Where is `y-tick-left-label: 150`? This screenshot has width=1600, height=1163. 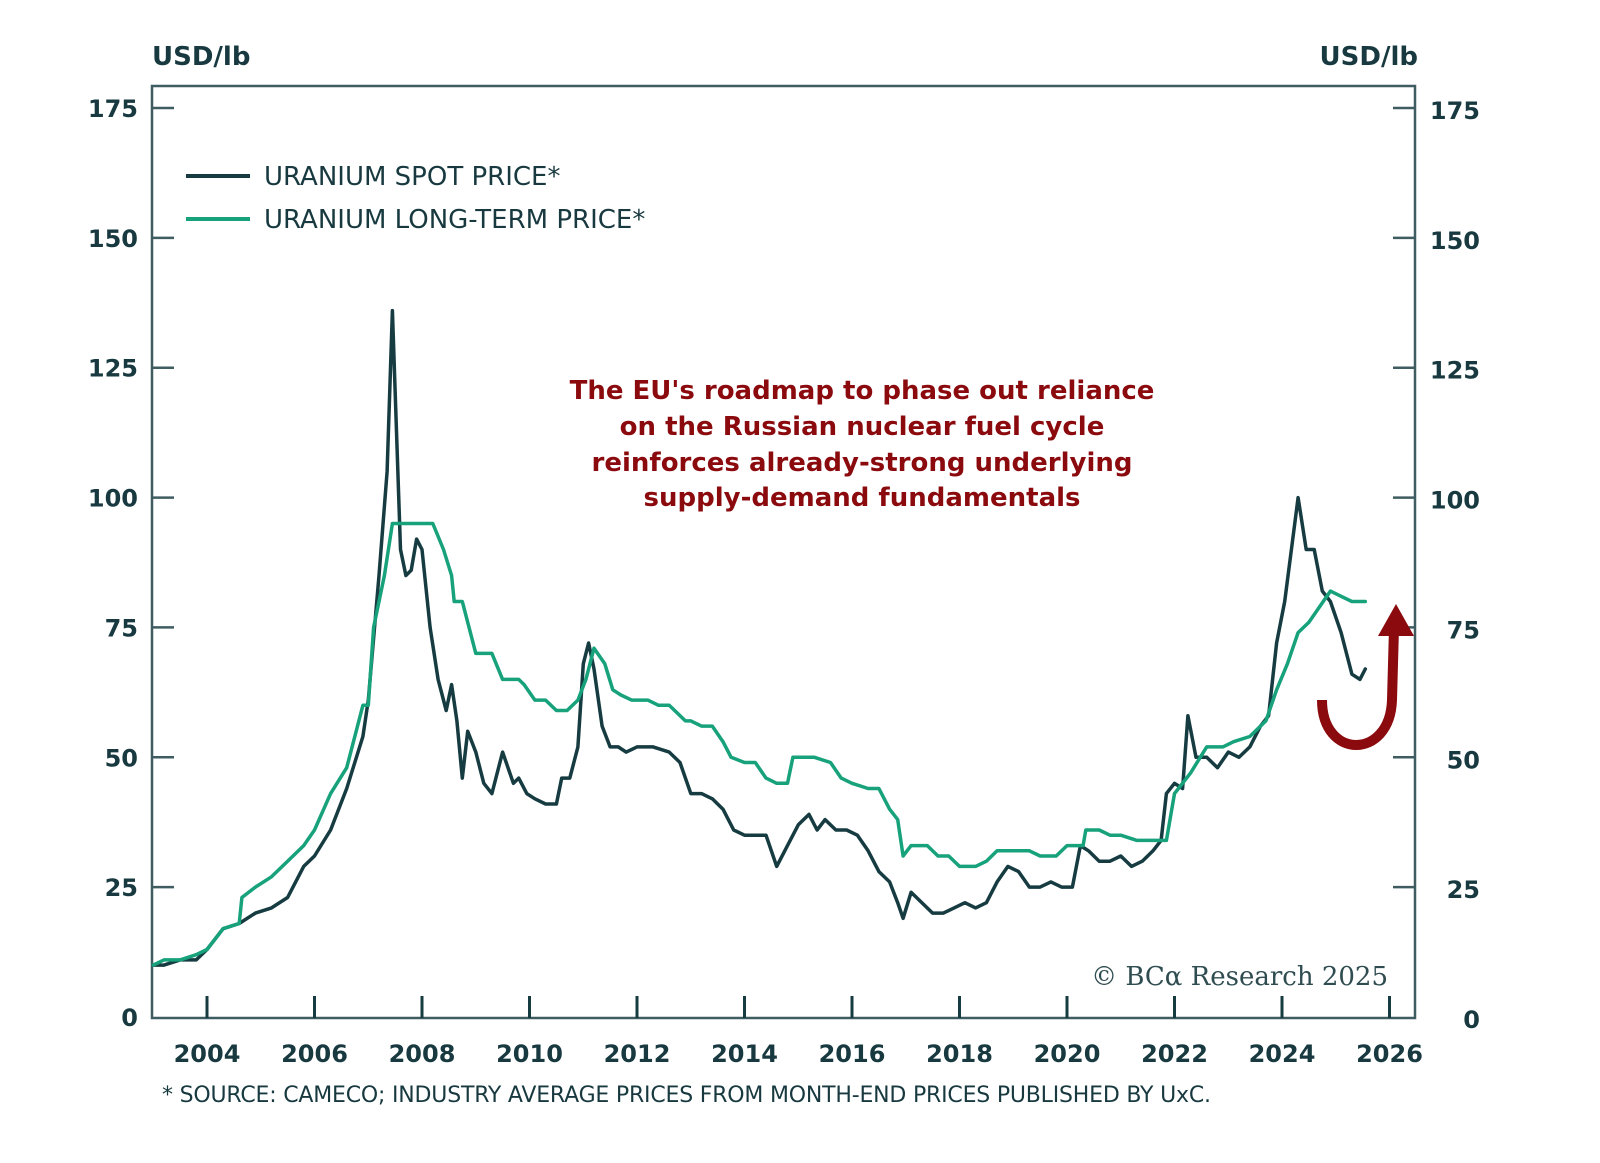
y-tick-left-label: 150 is located at coordinates (113, 239).